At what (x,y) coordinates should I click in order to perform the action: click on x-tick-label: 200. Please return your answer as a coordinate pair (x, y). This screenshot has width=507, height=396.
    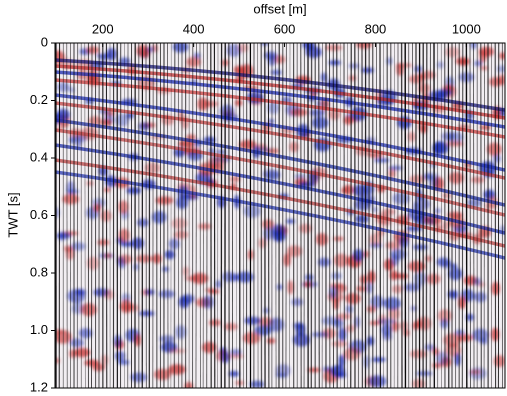
    Looking at the image, I should click on (103, 28).